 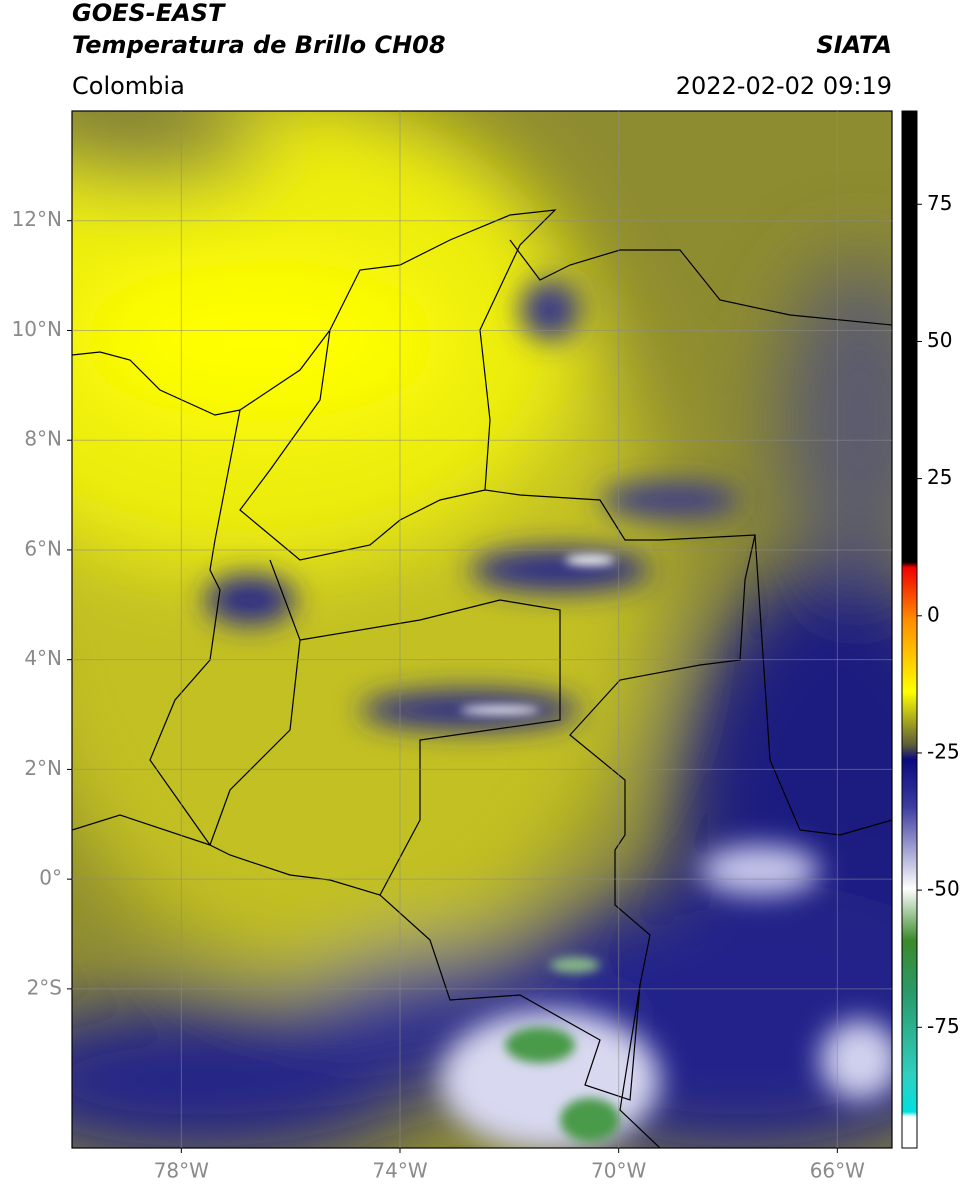 What do you see at coordinates (37, 219) in the screenshot?
I see `y-tick-label: 12°N` at bounding box center [37, 219].